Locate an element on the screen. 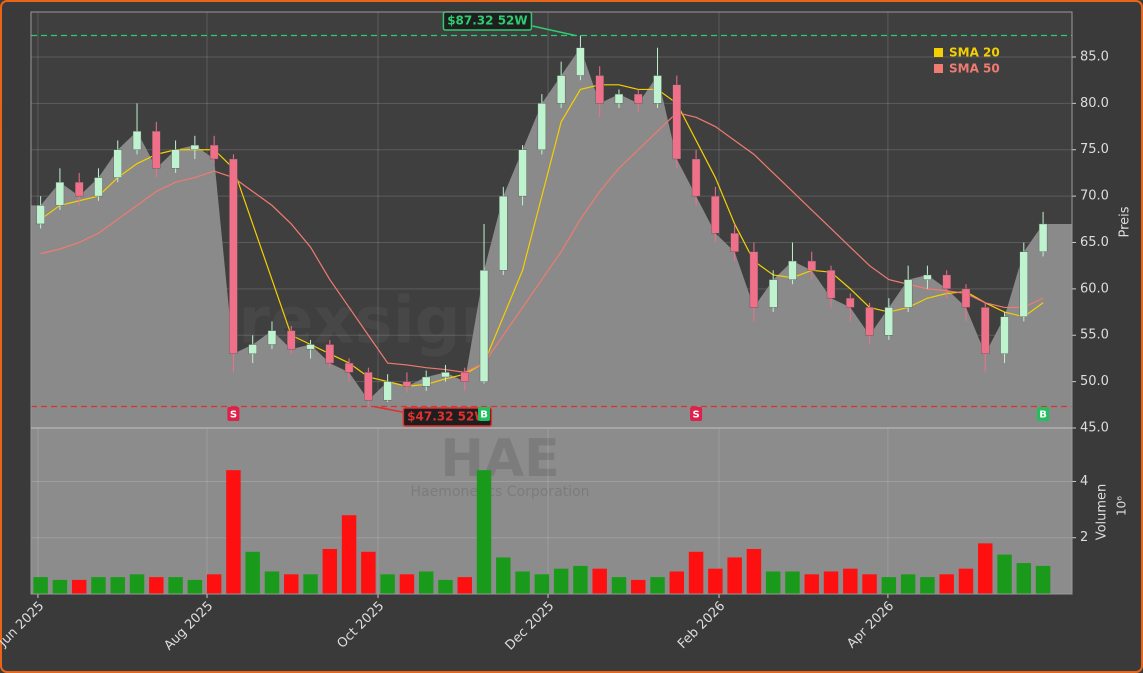 This screenshot has height=673, width=1143. watermark-symbol: HAE is located at coordinates (499, 459).